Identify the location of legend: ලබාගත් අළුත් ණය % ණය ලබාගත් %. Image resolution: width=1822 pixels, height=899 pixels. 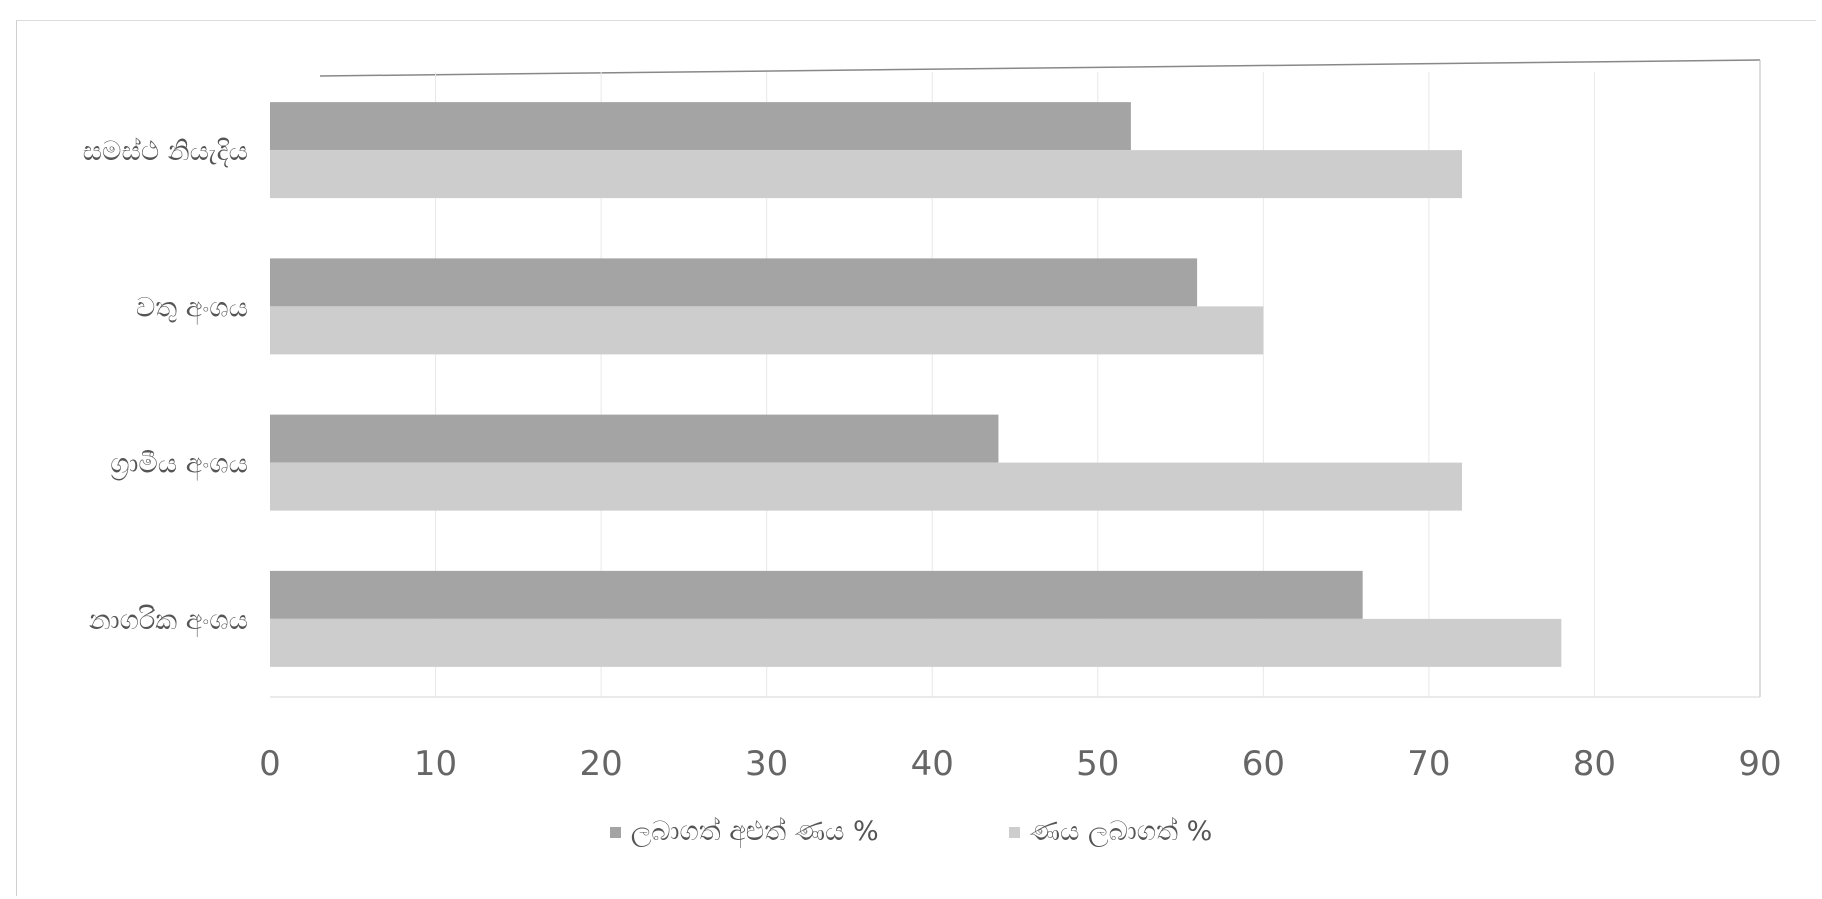
(911, 832).